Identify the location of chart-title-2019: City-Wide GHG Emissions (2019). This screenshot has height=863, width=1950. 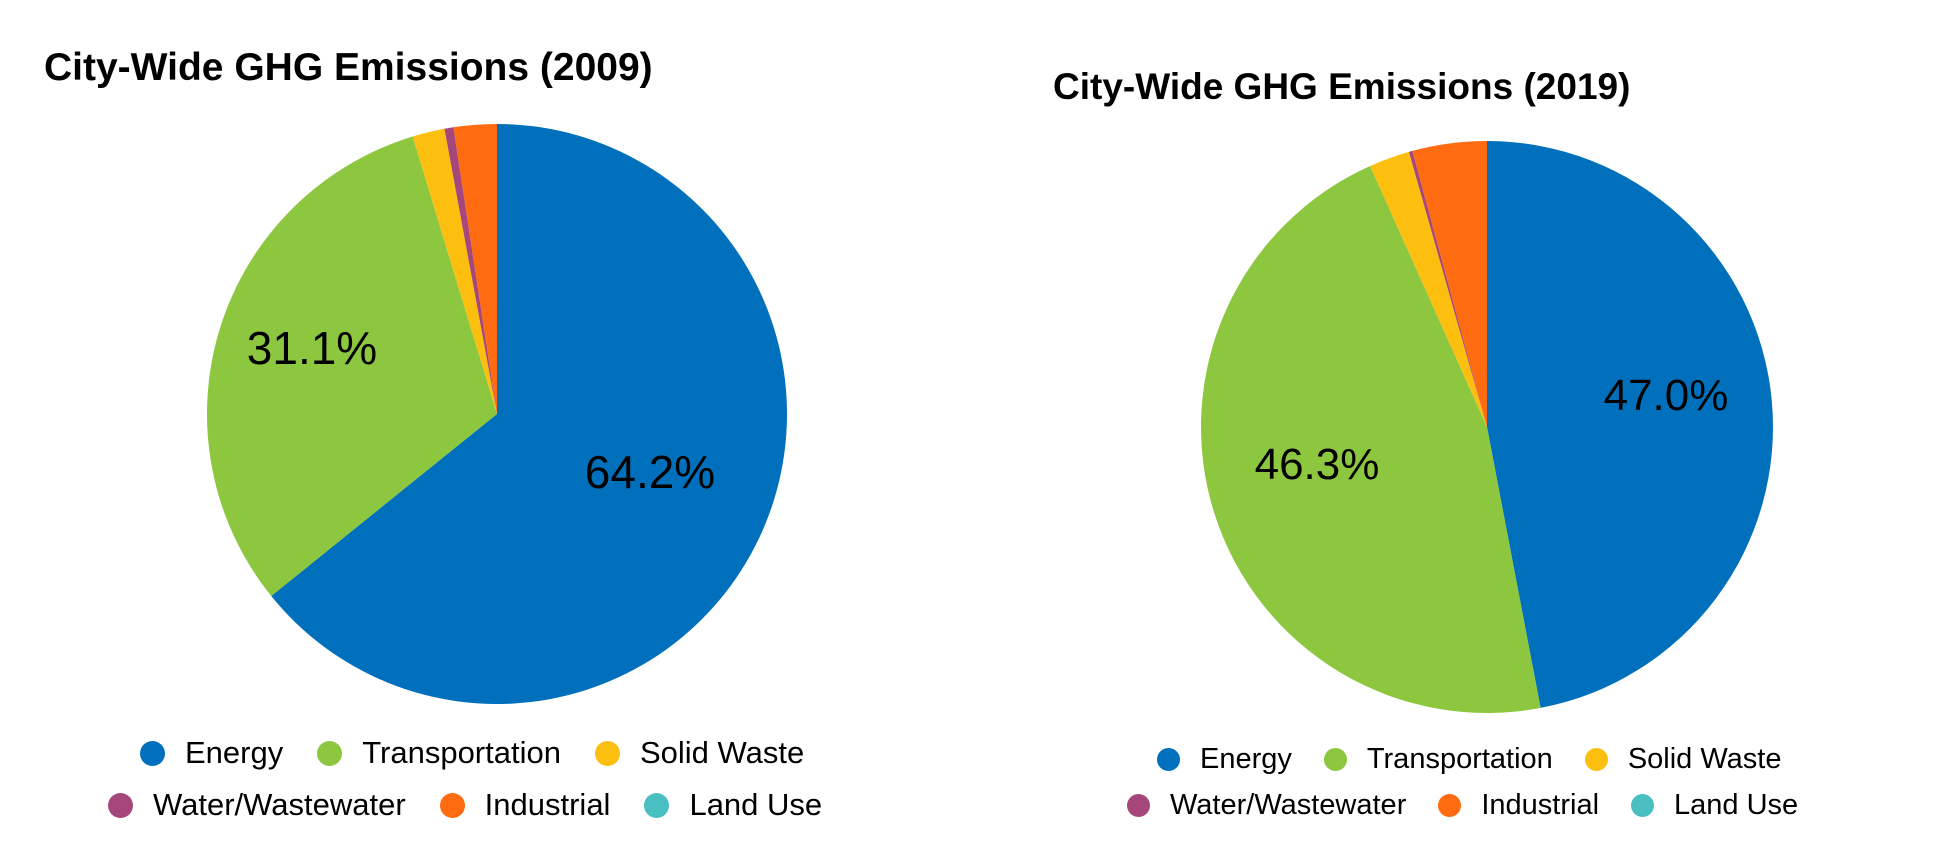
(1342, 86).